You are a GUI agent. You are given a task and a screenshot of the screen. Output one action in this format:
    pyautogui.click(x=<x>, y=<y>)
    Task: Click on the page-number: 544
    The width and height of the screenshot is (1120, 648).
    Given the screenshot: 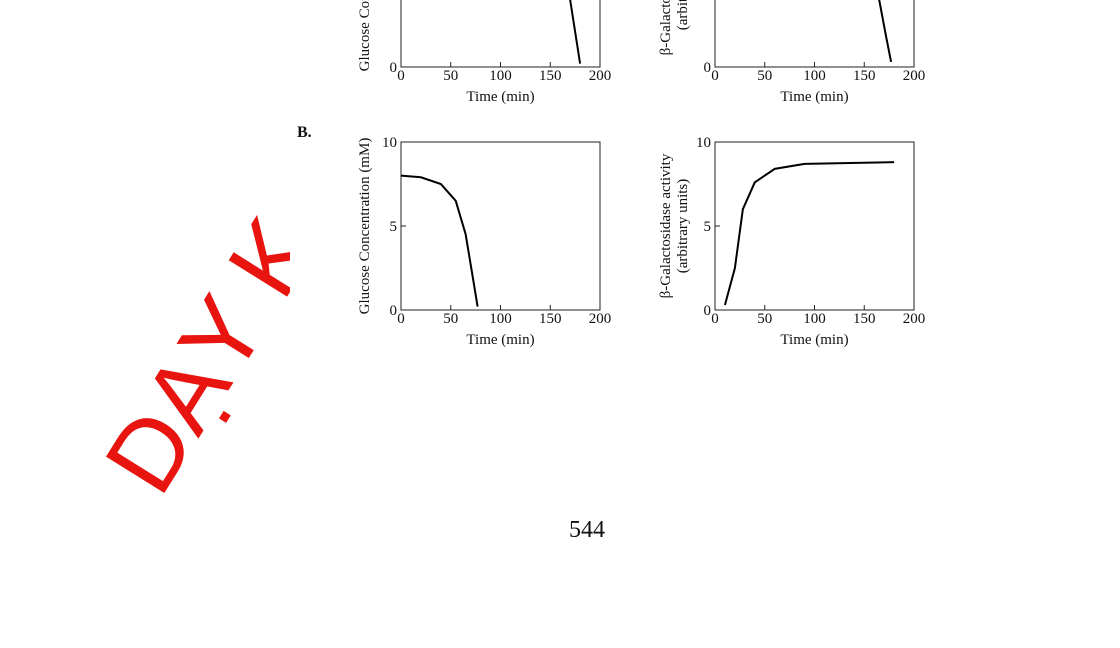 What is the action you would take?
    pyautogui.click(x=587, y=530)
    